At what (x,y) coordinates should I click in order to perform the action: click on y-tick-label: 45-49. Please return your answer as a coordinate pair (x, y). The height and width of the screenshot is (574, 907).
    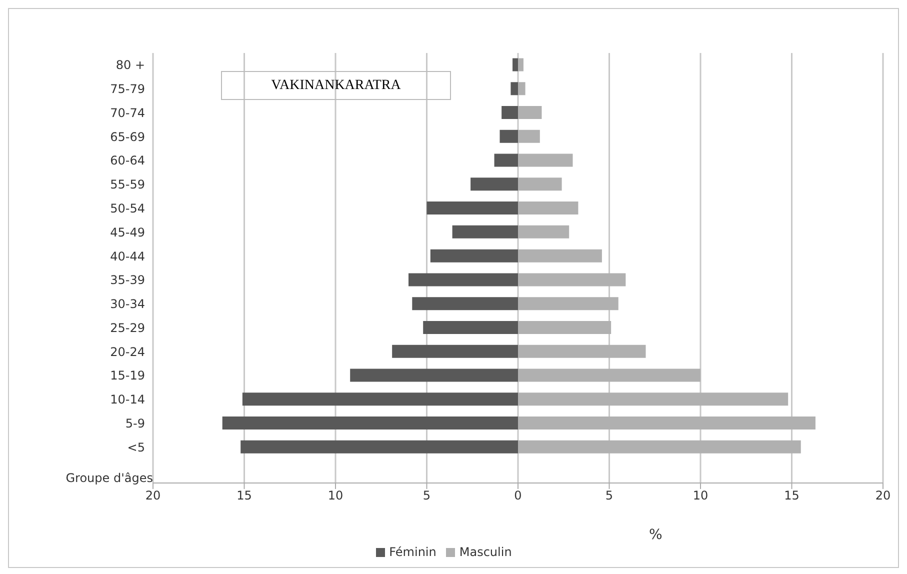
    Looking at the image, I should click on (127, 232).